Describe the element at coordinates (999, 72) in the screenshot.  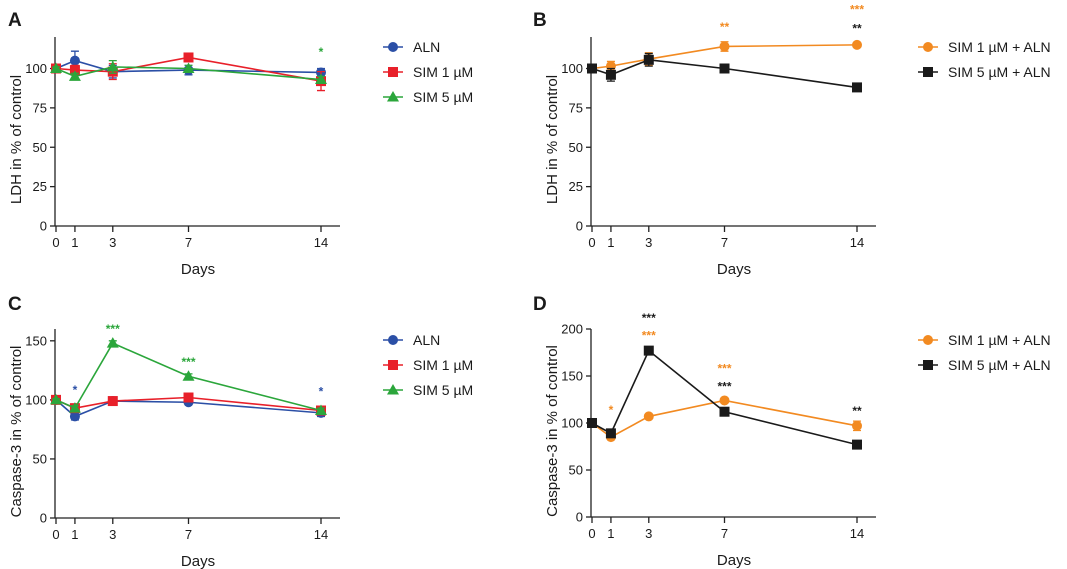
I see `legend-label: SIM 5 µM + ALN` at that location.